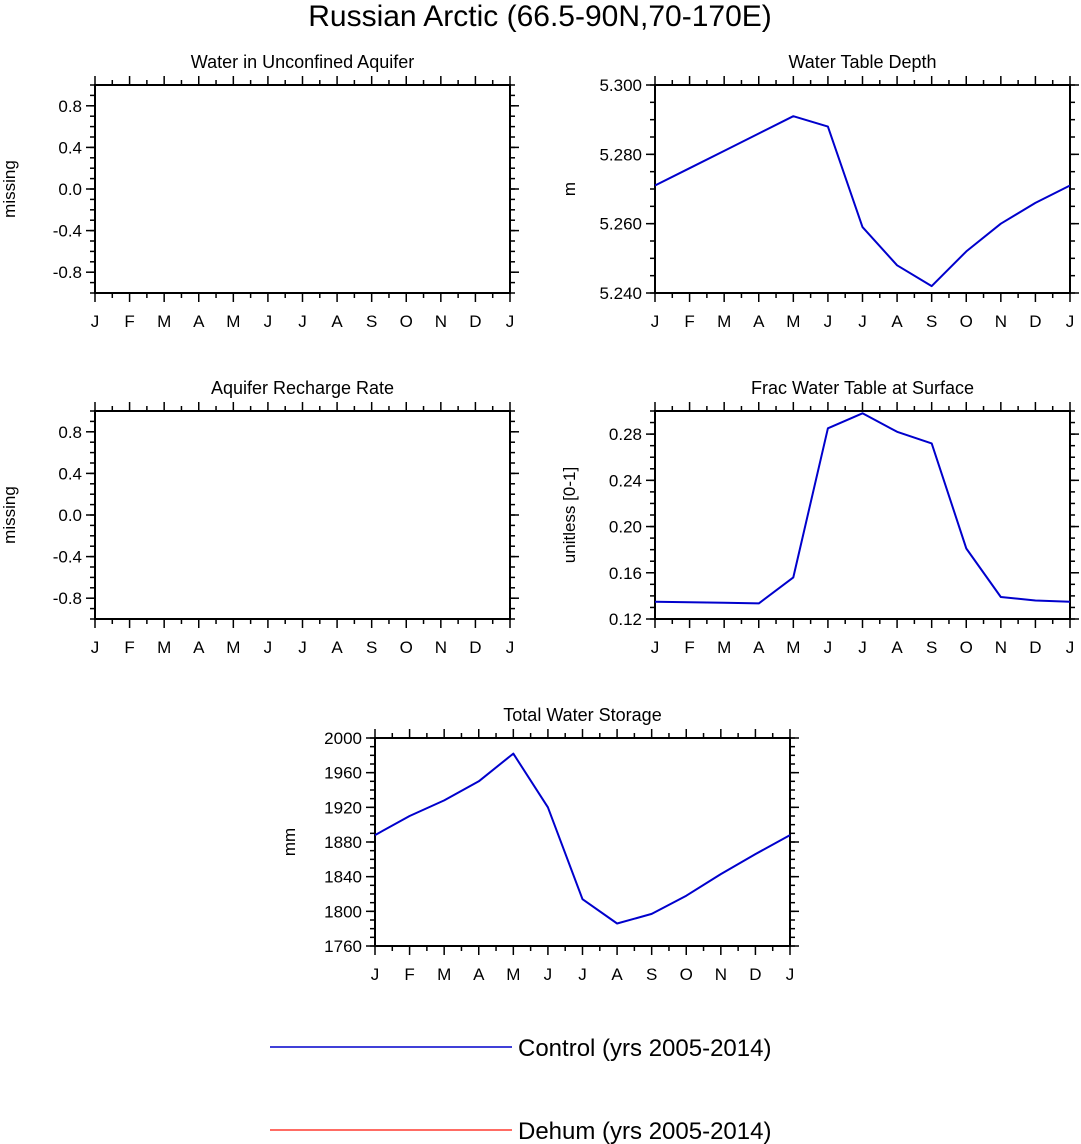 The height and width of the screenshot is (1144, 1081). I want to click on y-tick-label: 0.24, so click(625, 480).